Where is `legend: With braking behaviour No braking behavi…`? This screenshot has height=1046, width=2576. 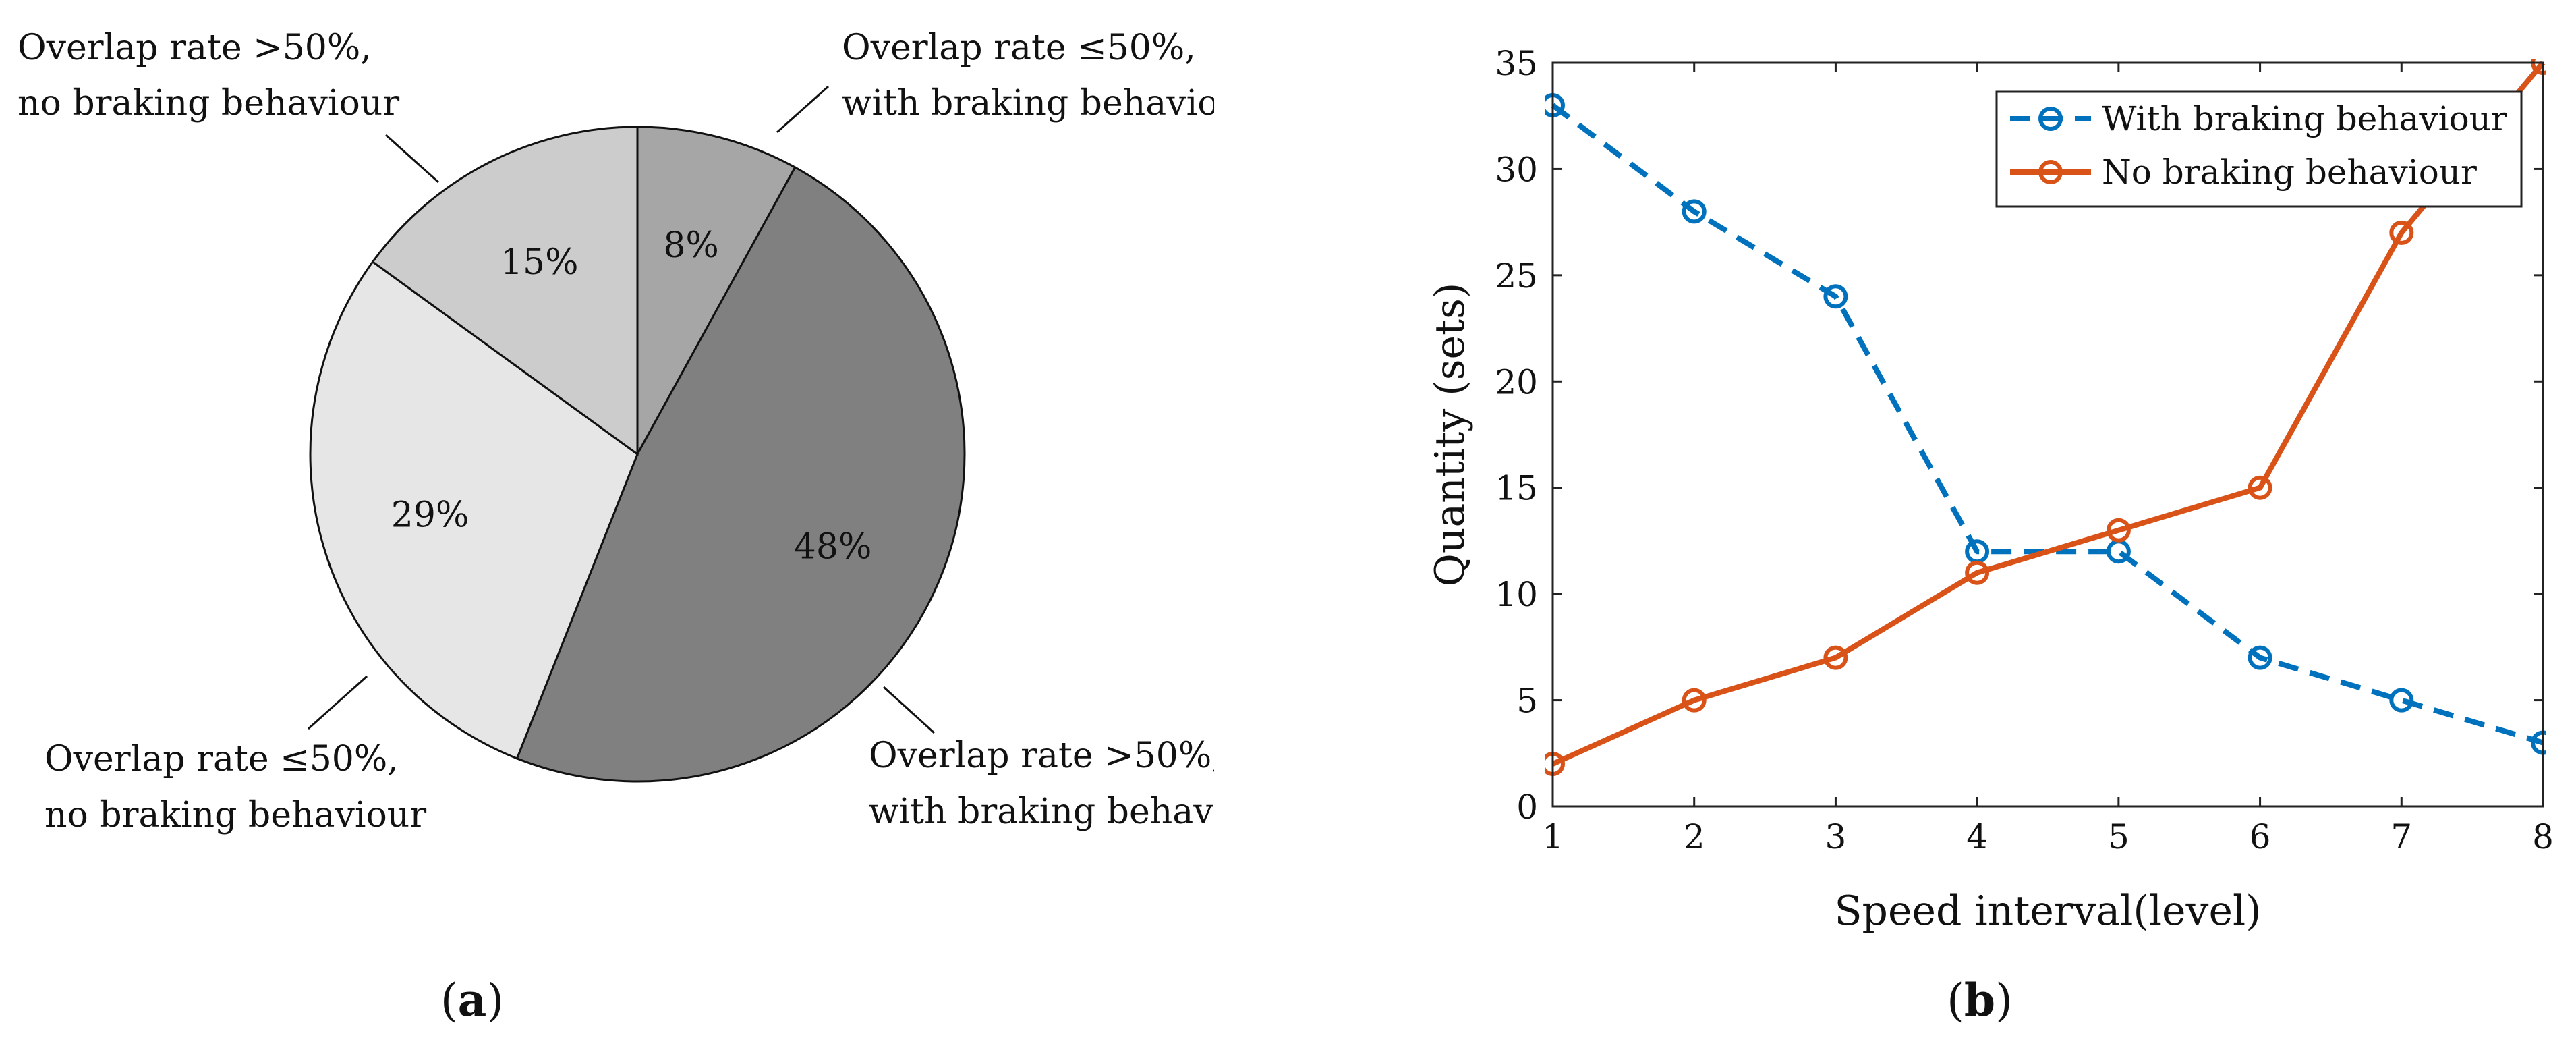 legend: With braking behaviour No braking behavi… is located at coordinates (2259, 149).